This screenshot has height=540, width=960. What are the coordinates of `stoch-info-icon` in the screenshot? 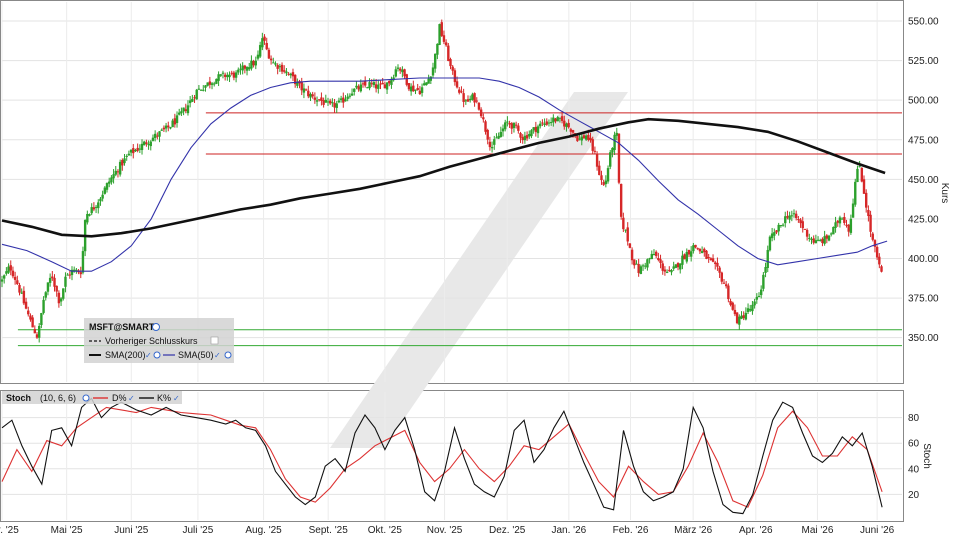 It's located at (86, 398).